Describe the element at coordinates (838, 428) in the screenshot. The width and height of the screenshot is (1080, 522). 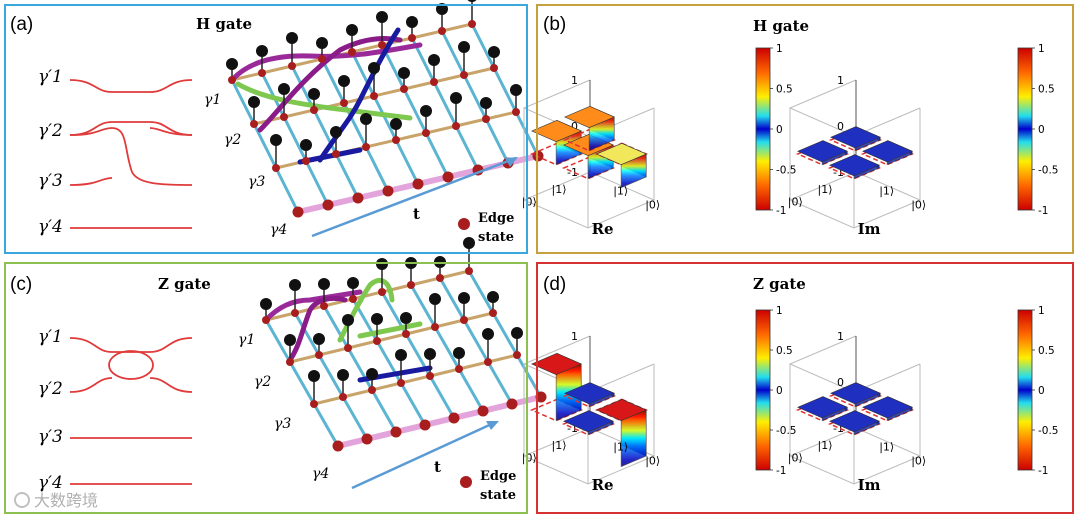
I see `z-tick-label: -1` at that location.